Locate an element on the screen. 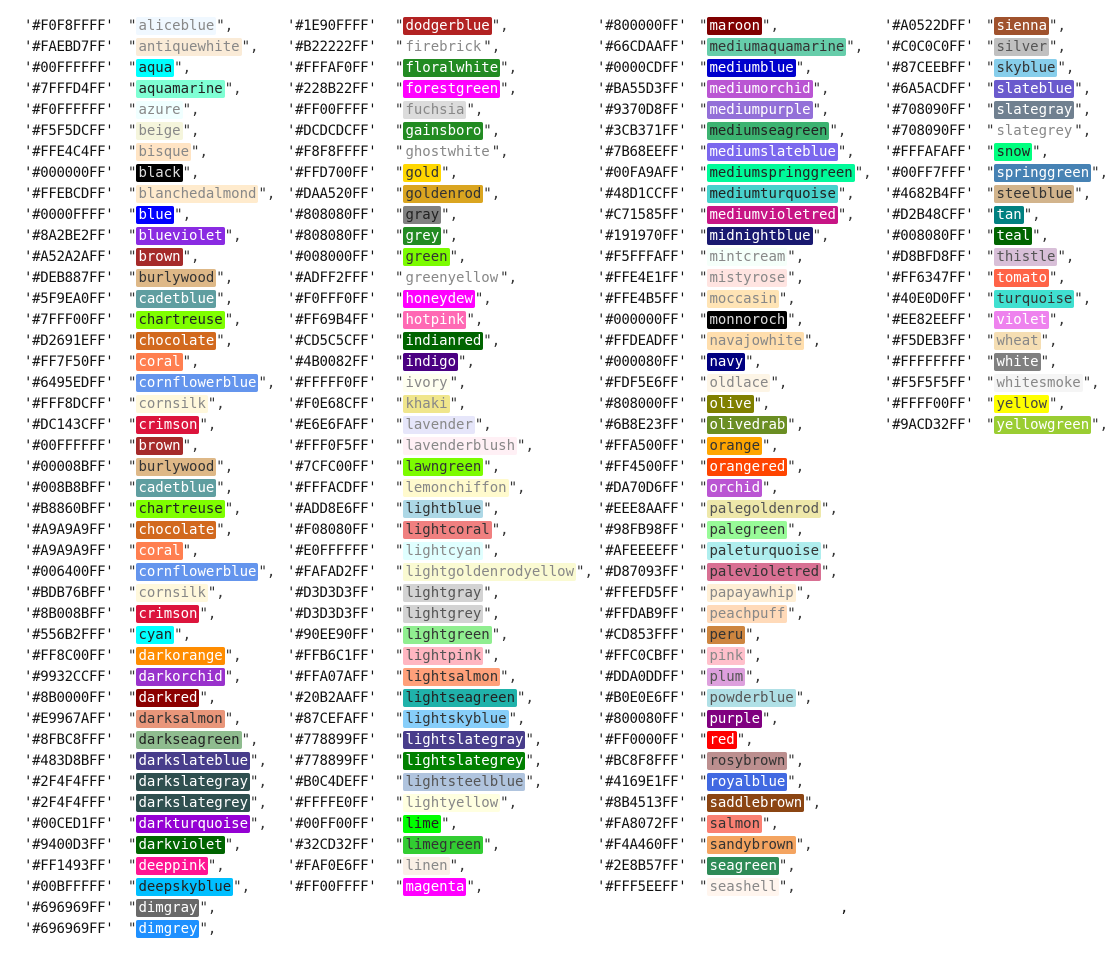  hex-value: '#9ACD32FF' is located at coordinates (929, 425).